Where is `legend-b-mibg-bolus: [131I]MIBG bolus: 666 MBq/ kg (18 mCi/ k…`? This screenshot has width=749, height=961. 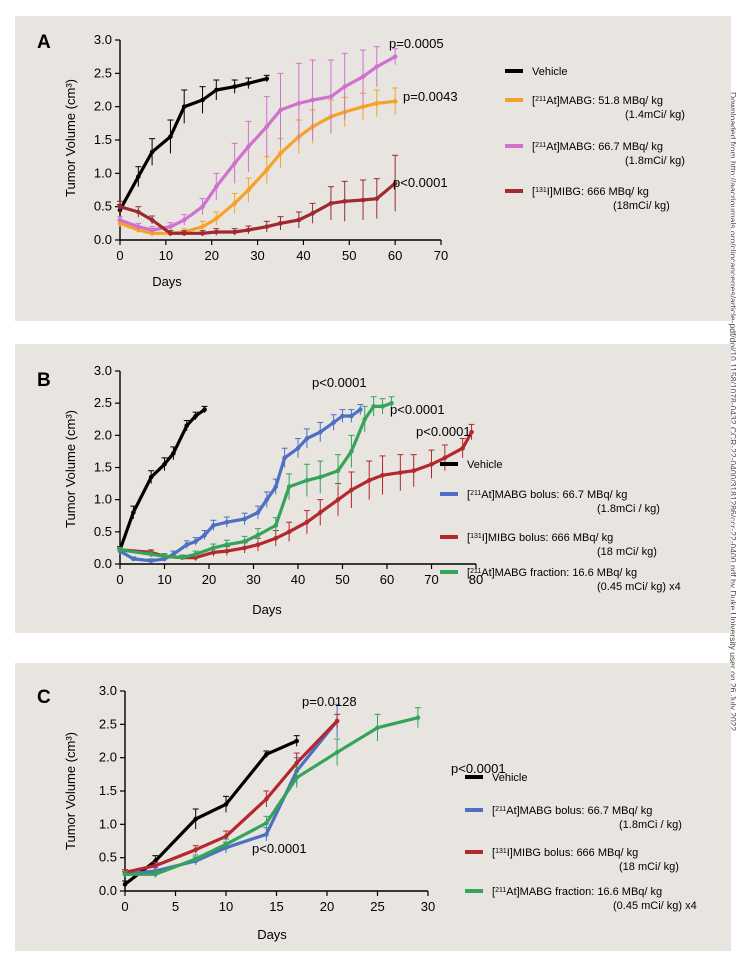
legend-b-mibg-bolus: [131I]MIBG bolus: 666 MBq/ kg (18 mCi/ k… is located at coordinates (548, 545).